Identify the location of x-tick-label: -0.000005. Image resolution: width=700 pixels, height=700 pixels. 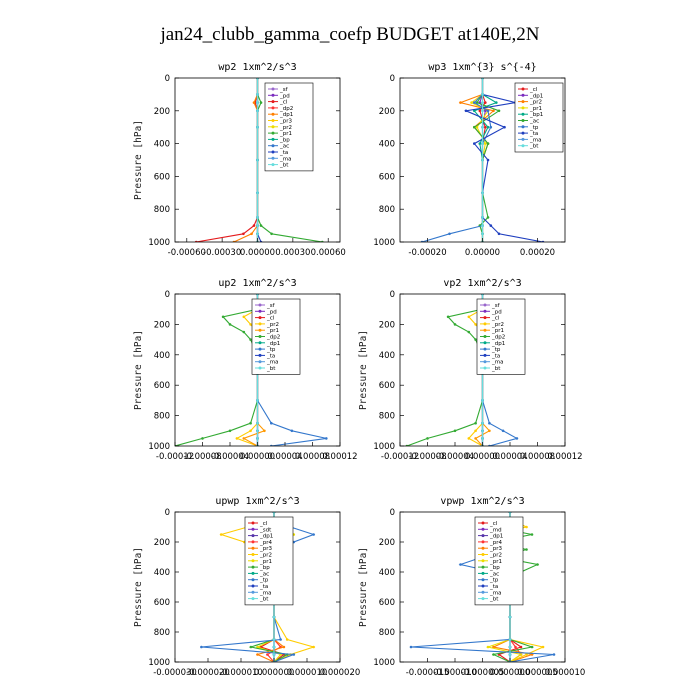
(483, 673).